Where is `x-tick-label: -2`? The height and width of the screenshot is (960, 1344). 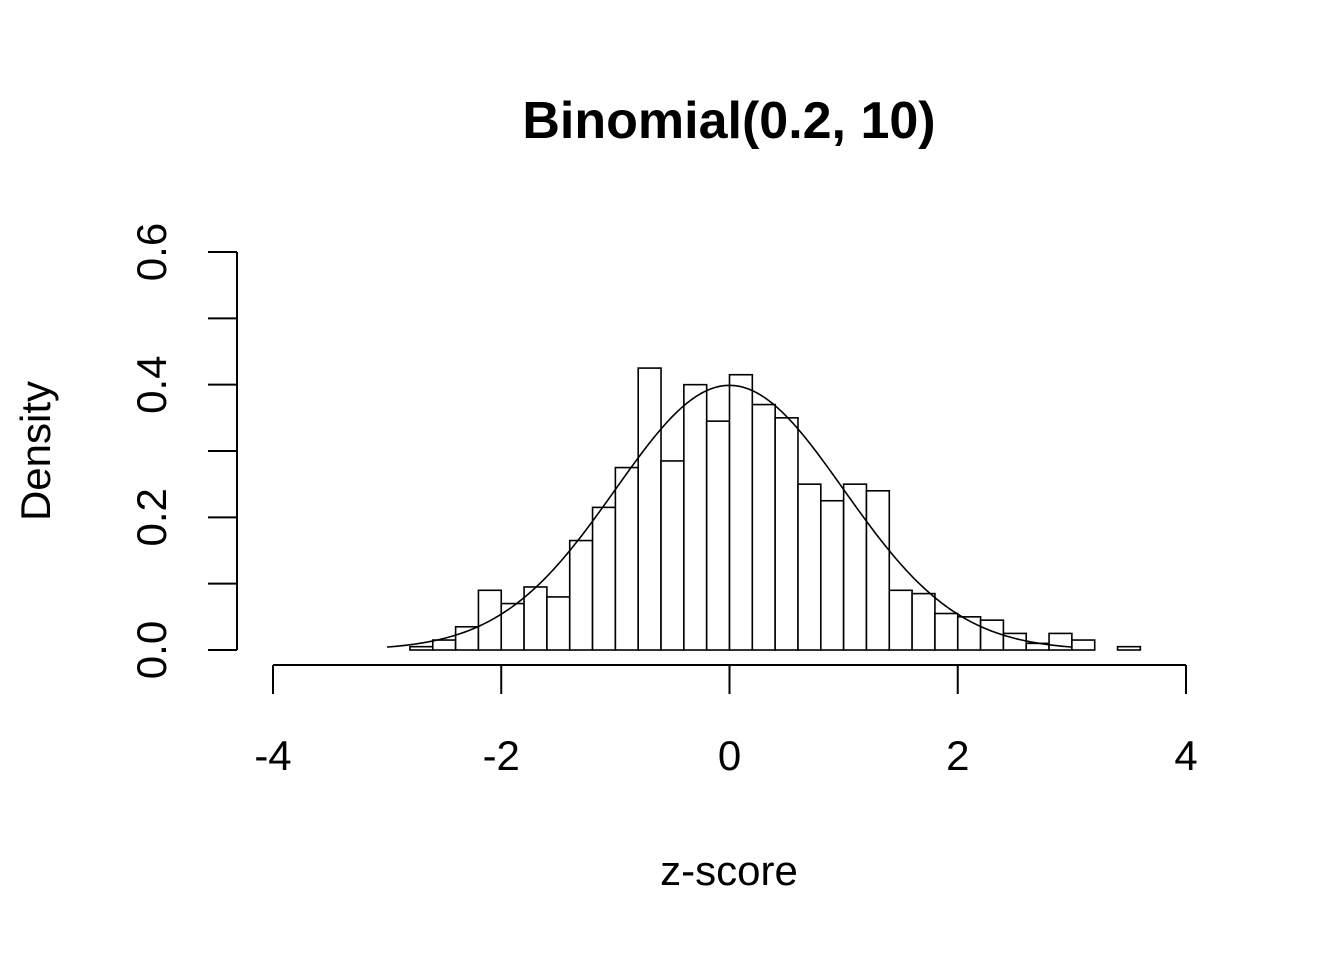
x-tick-label: -2 is located at coordinates (501, 755).